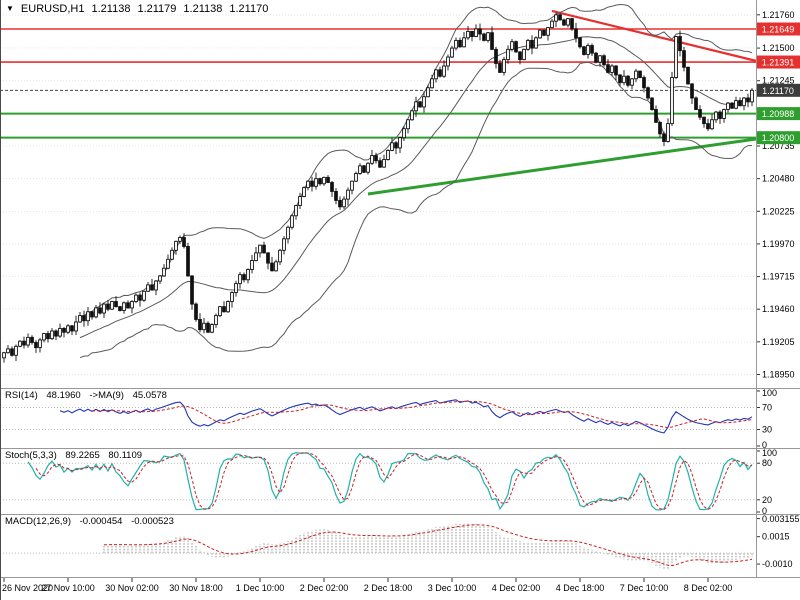 The height and width of the screenshot is (600, 800). I want to click on rsi-name: RSI(14), so click(21, 395).